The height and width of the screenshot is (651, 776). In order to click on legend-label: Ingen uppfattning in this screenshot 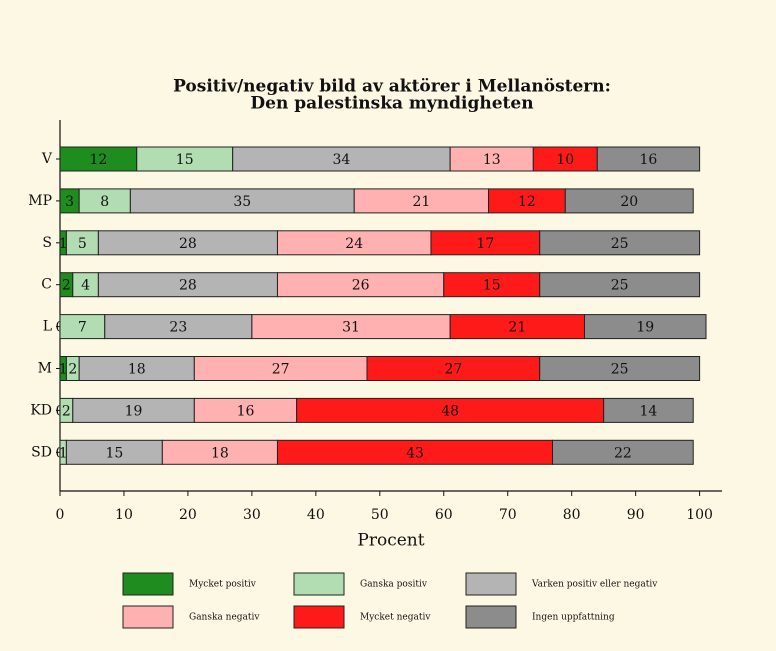, I will do `click(573, 618)`.